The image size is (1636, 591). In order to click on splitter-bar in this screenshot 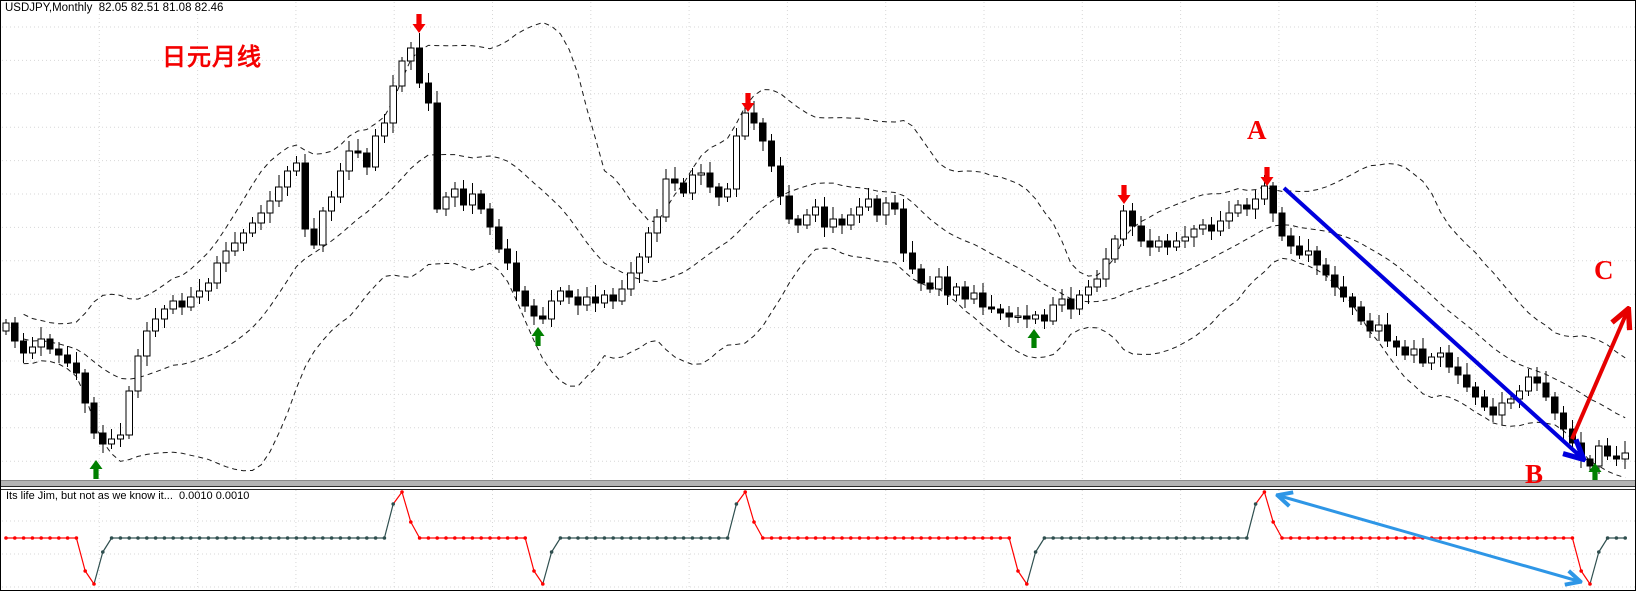, I will do `click(818, 483)`.